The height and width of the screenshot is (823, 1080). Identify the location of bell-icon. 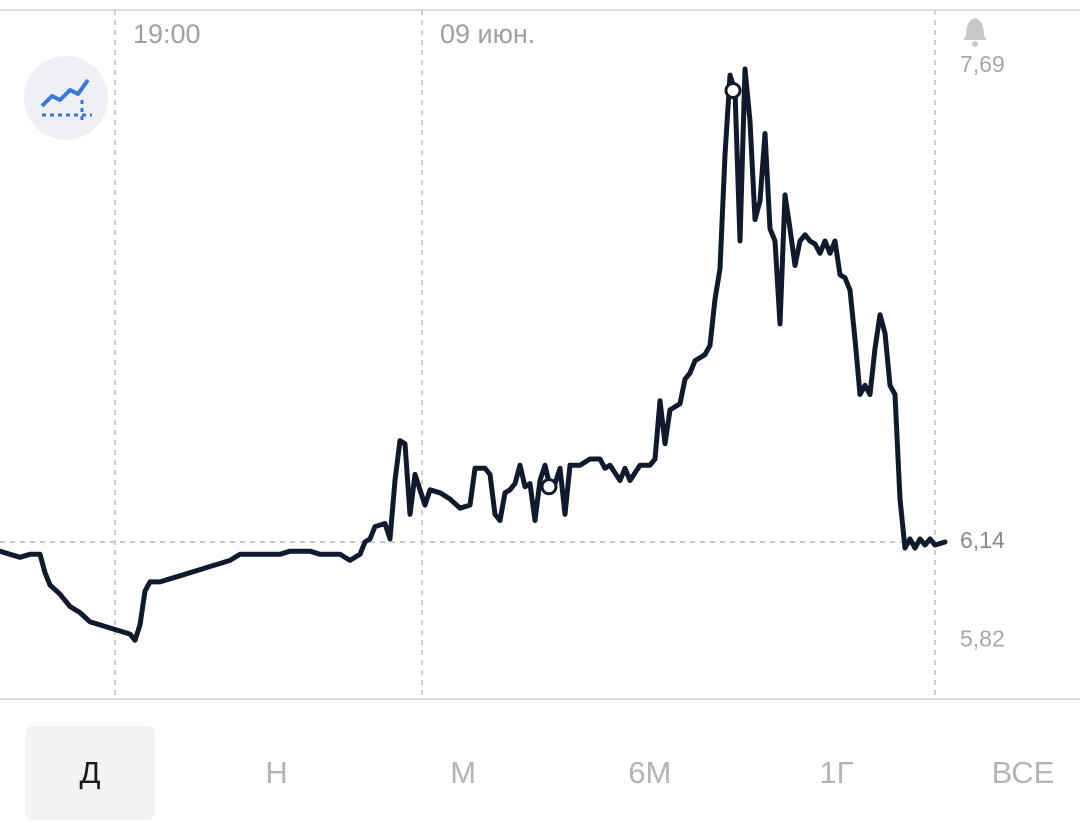
(975, 29).